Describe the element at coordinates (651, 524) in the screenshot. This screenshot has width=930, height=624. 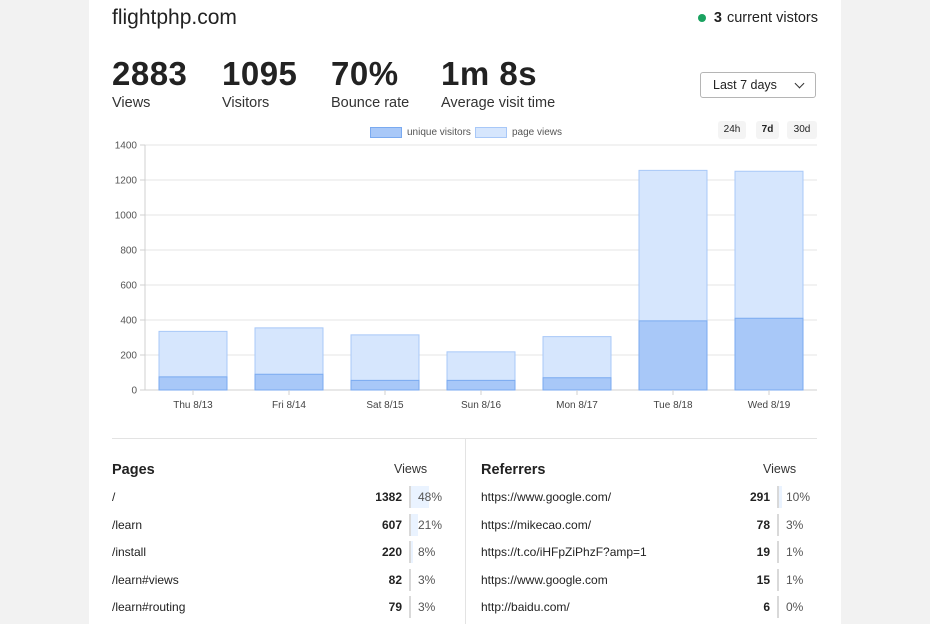
I see `table-row: https://mikecao.com/78 3%` at that location.